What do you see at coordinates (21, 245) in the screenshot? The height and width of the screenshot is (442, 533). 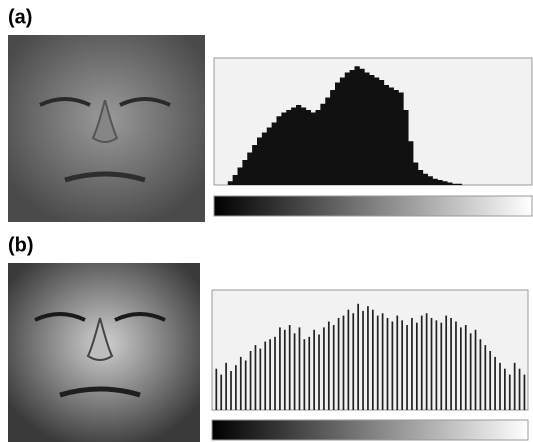 I see `panel-label: (b)` at bounding box center [21, 245].